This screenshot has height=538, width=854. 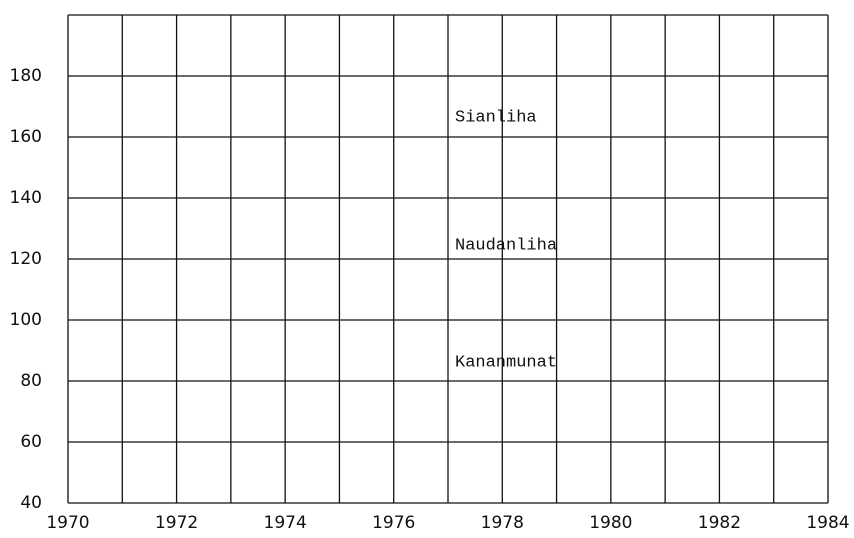 What do you see at coordinates (502, 523) in the screenshot?
I see `x-tick-label: 1978` at bounding box center [502, 523].